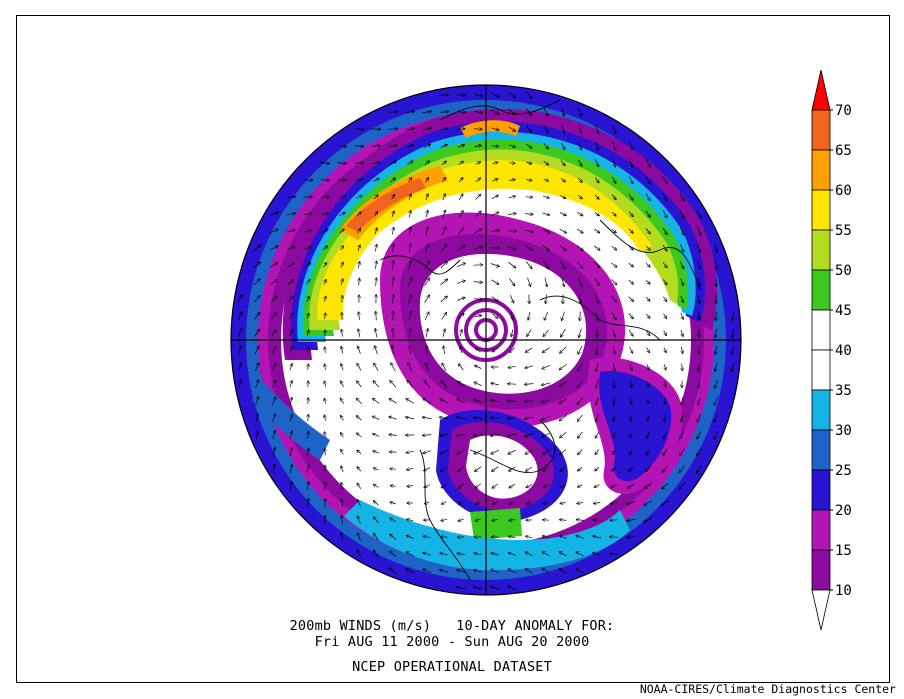  I want to click on colorbar-bin, so click(821, 410).